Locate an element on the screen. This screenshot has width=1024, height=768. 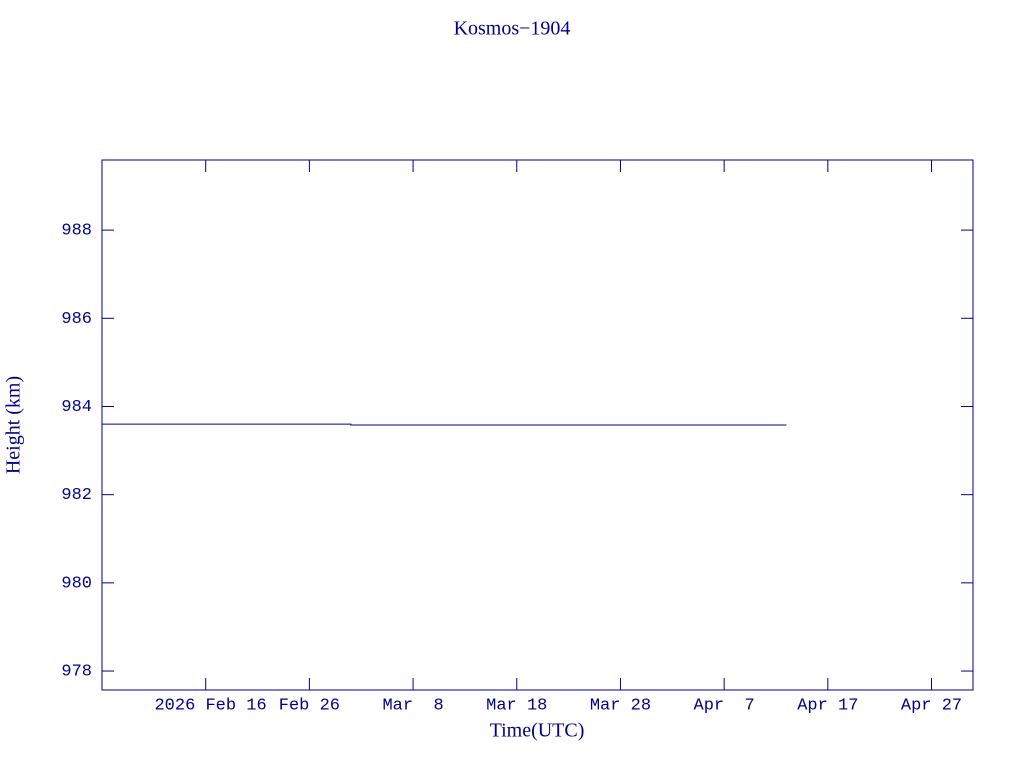
x-tick-label: Mar 28 is located at coordinates (620, 705).